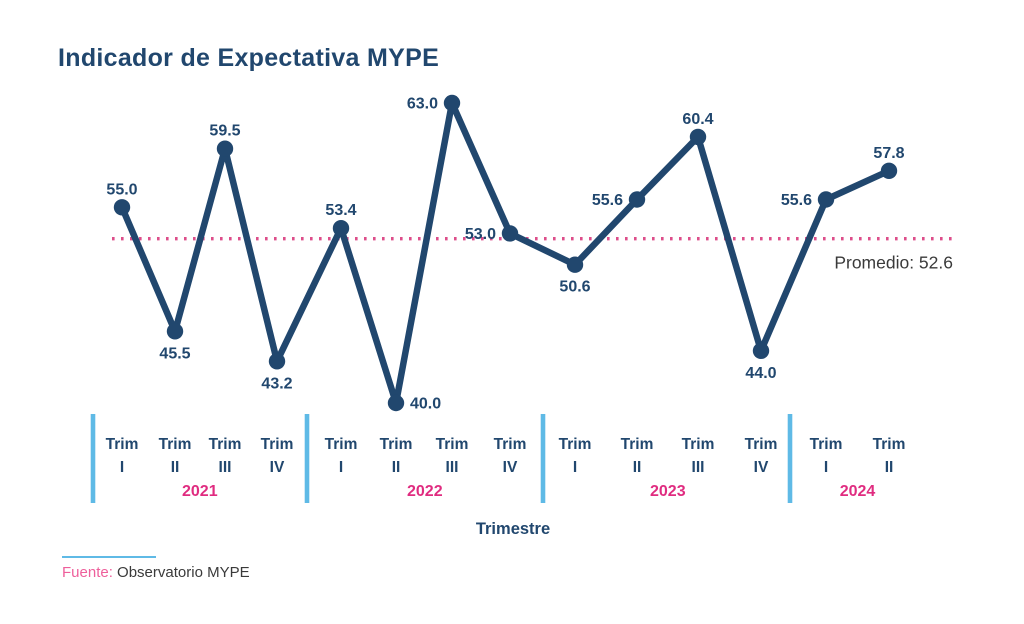  Describe the element at coordinates (87, 572) in the screenshot. I see `source-prefix: Fuente:` at that location.